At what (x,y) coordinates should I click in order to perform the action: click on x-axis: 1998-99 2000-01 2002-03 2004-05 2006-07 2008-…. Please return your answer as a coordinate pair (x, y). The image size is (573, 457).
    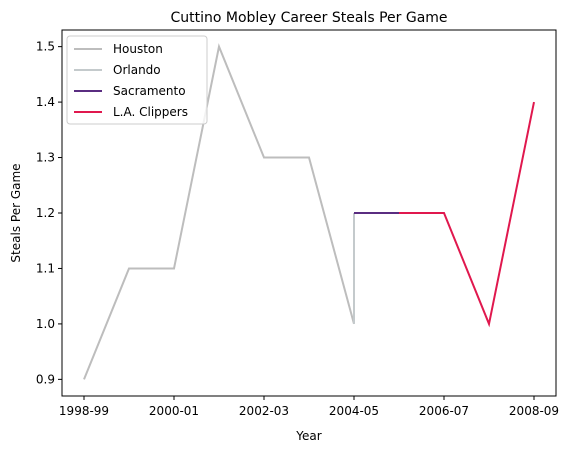
    Looking at the image, I should click on (309, 407).